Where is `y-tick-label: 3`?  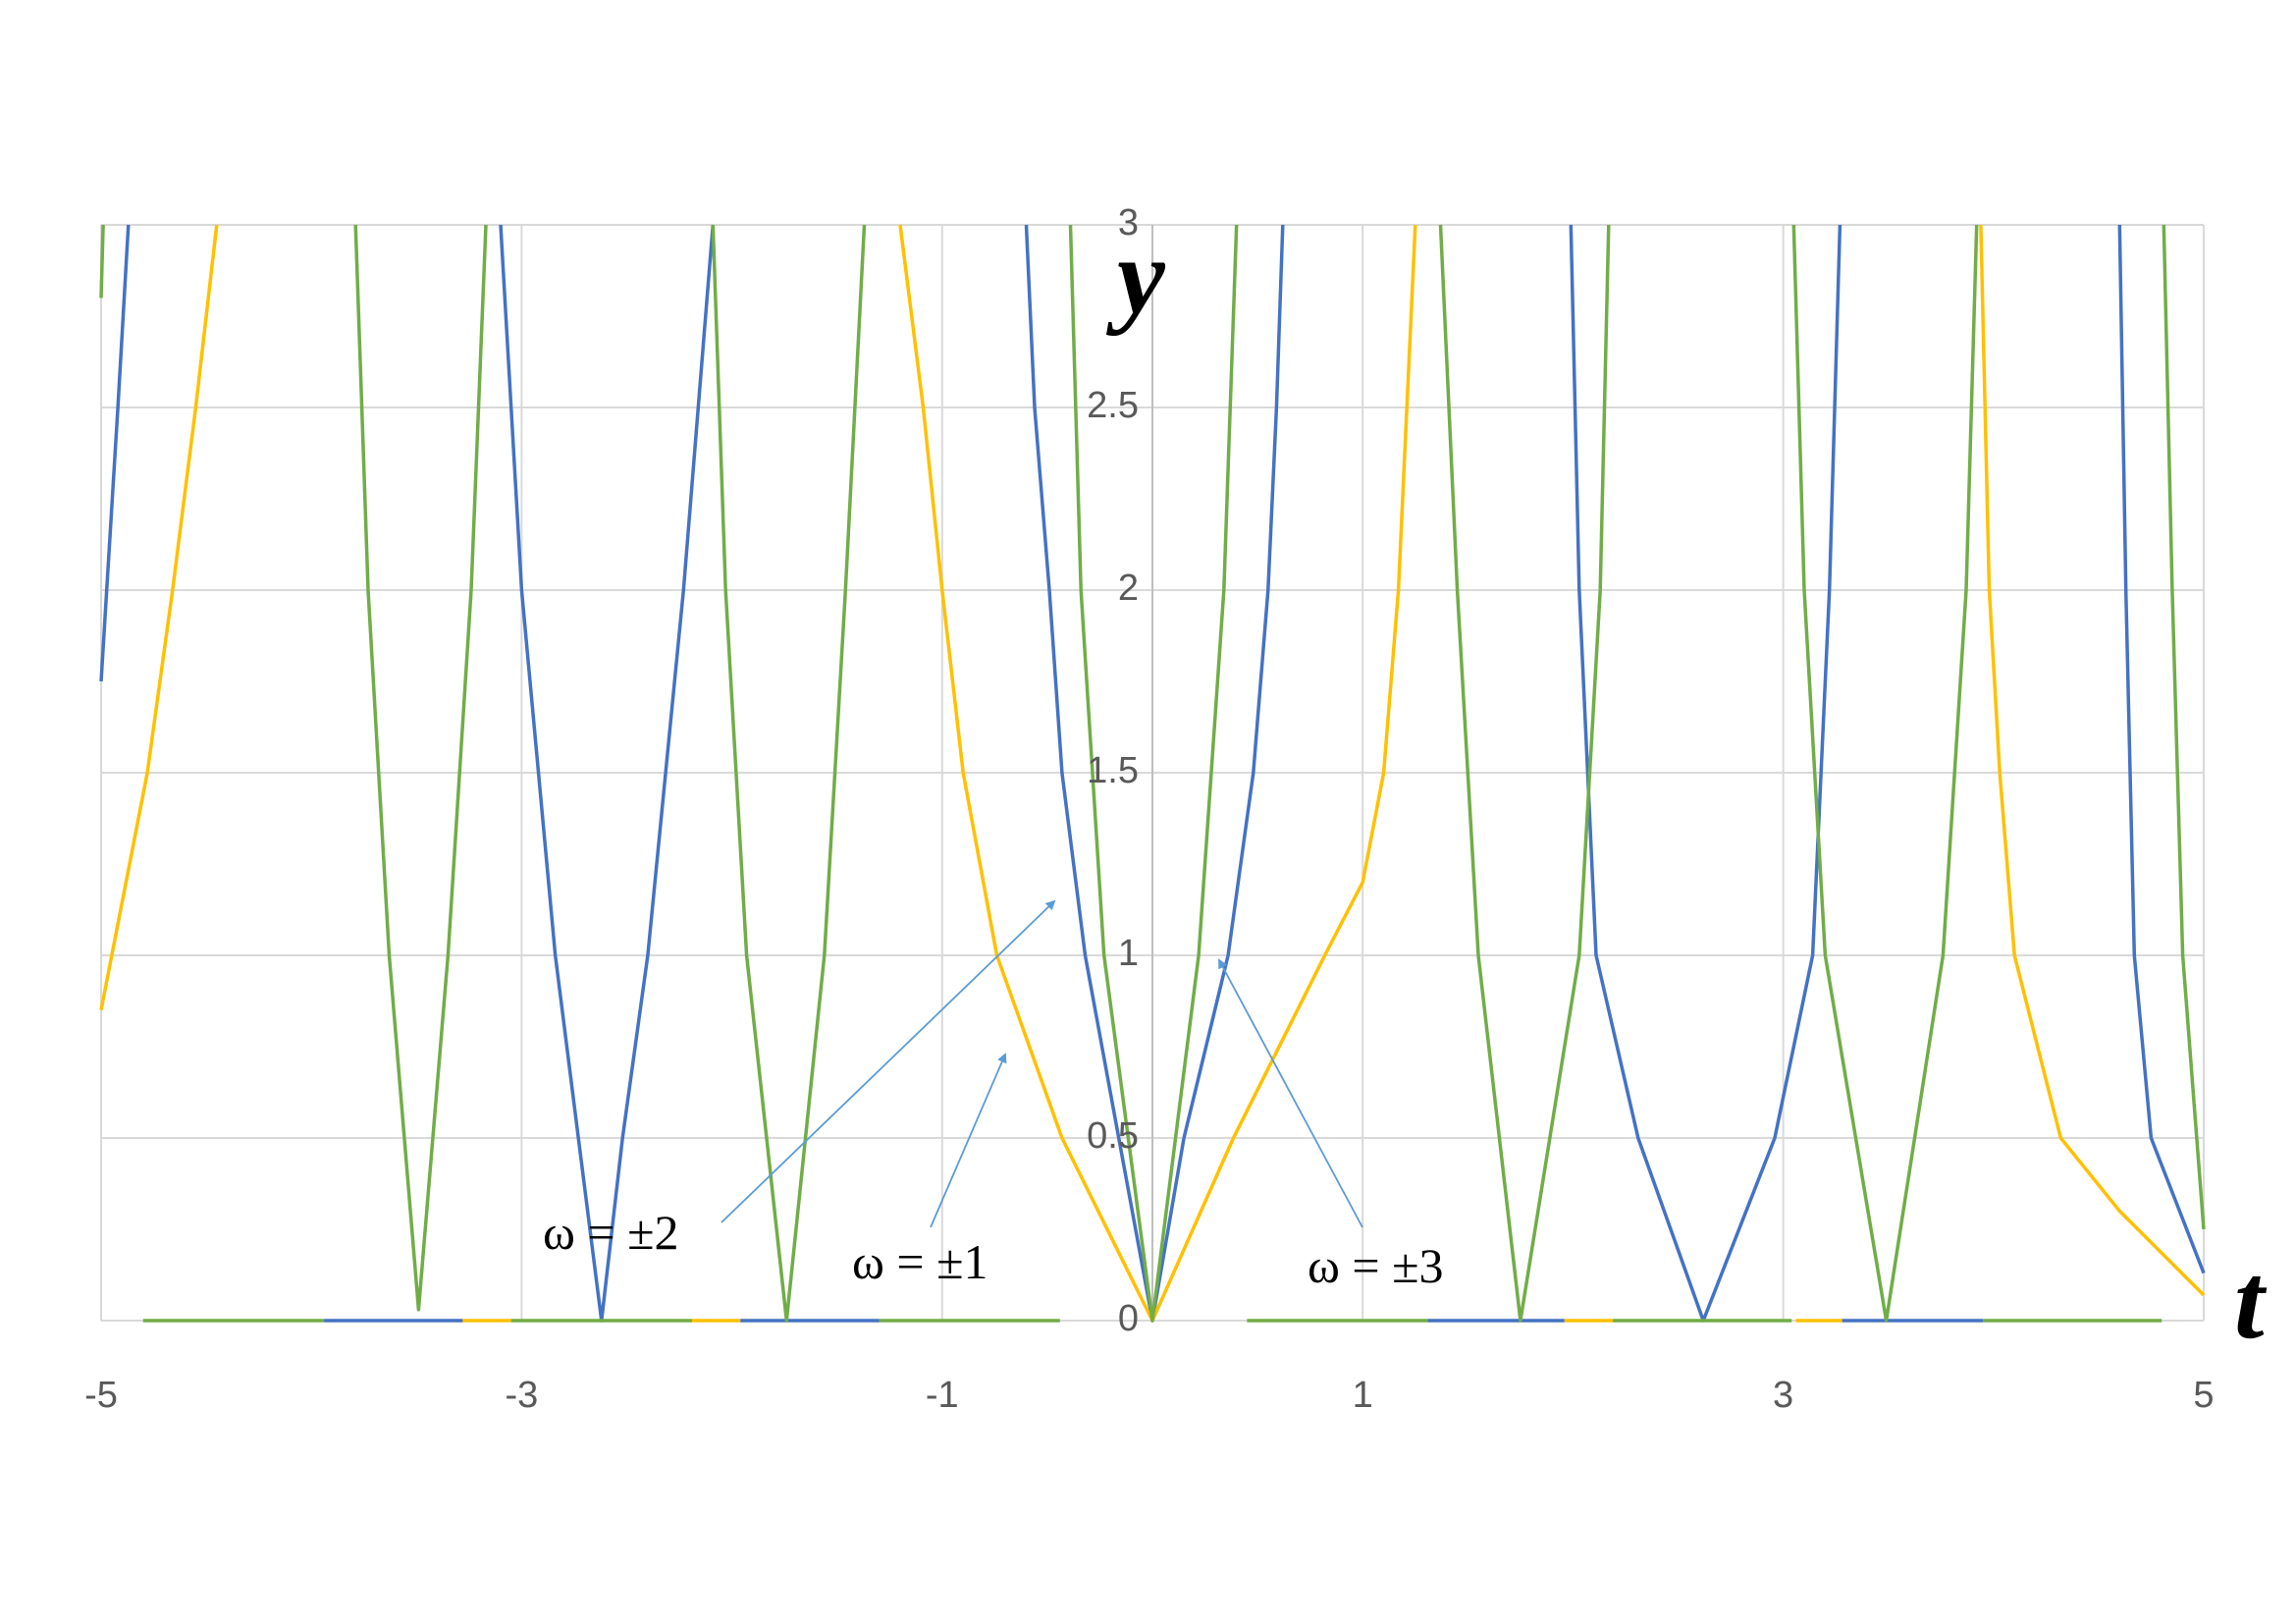 y-tick-label: 3 is located at coordinates (1128, 223).